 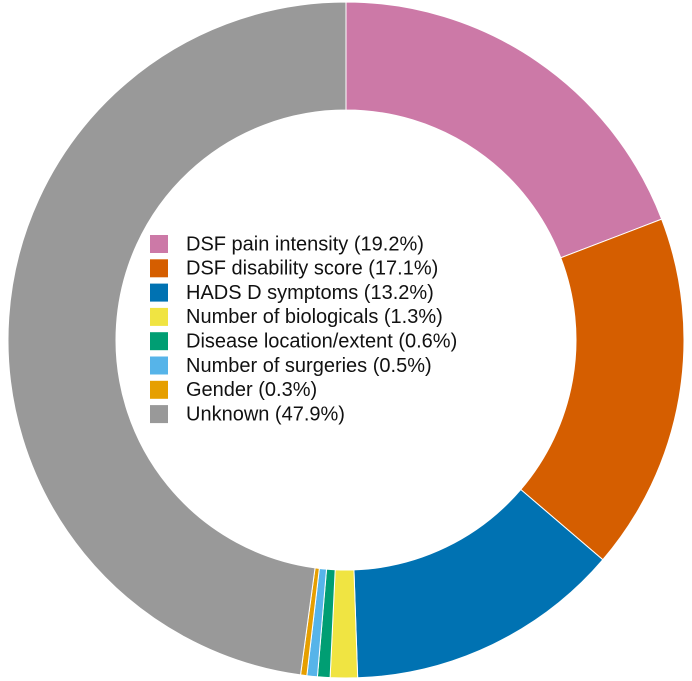 What do you see at coordinates (321, 341) in the screenshot?
I see `legend-label: Disease location/extent (0.6%)` at bounding box center [321, 341].